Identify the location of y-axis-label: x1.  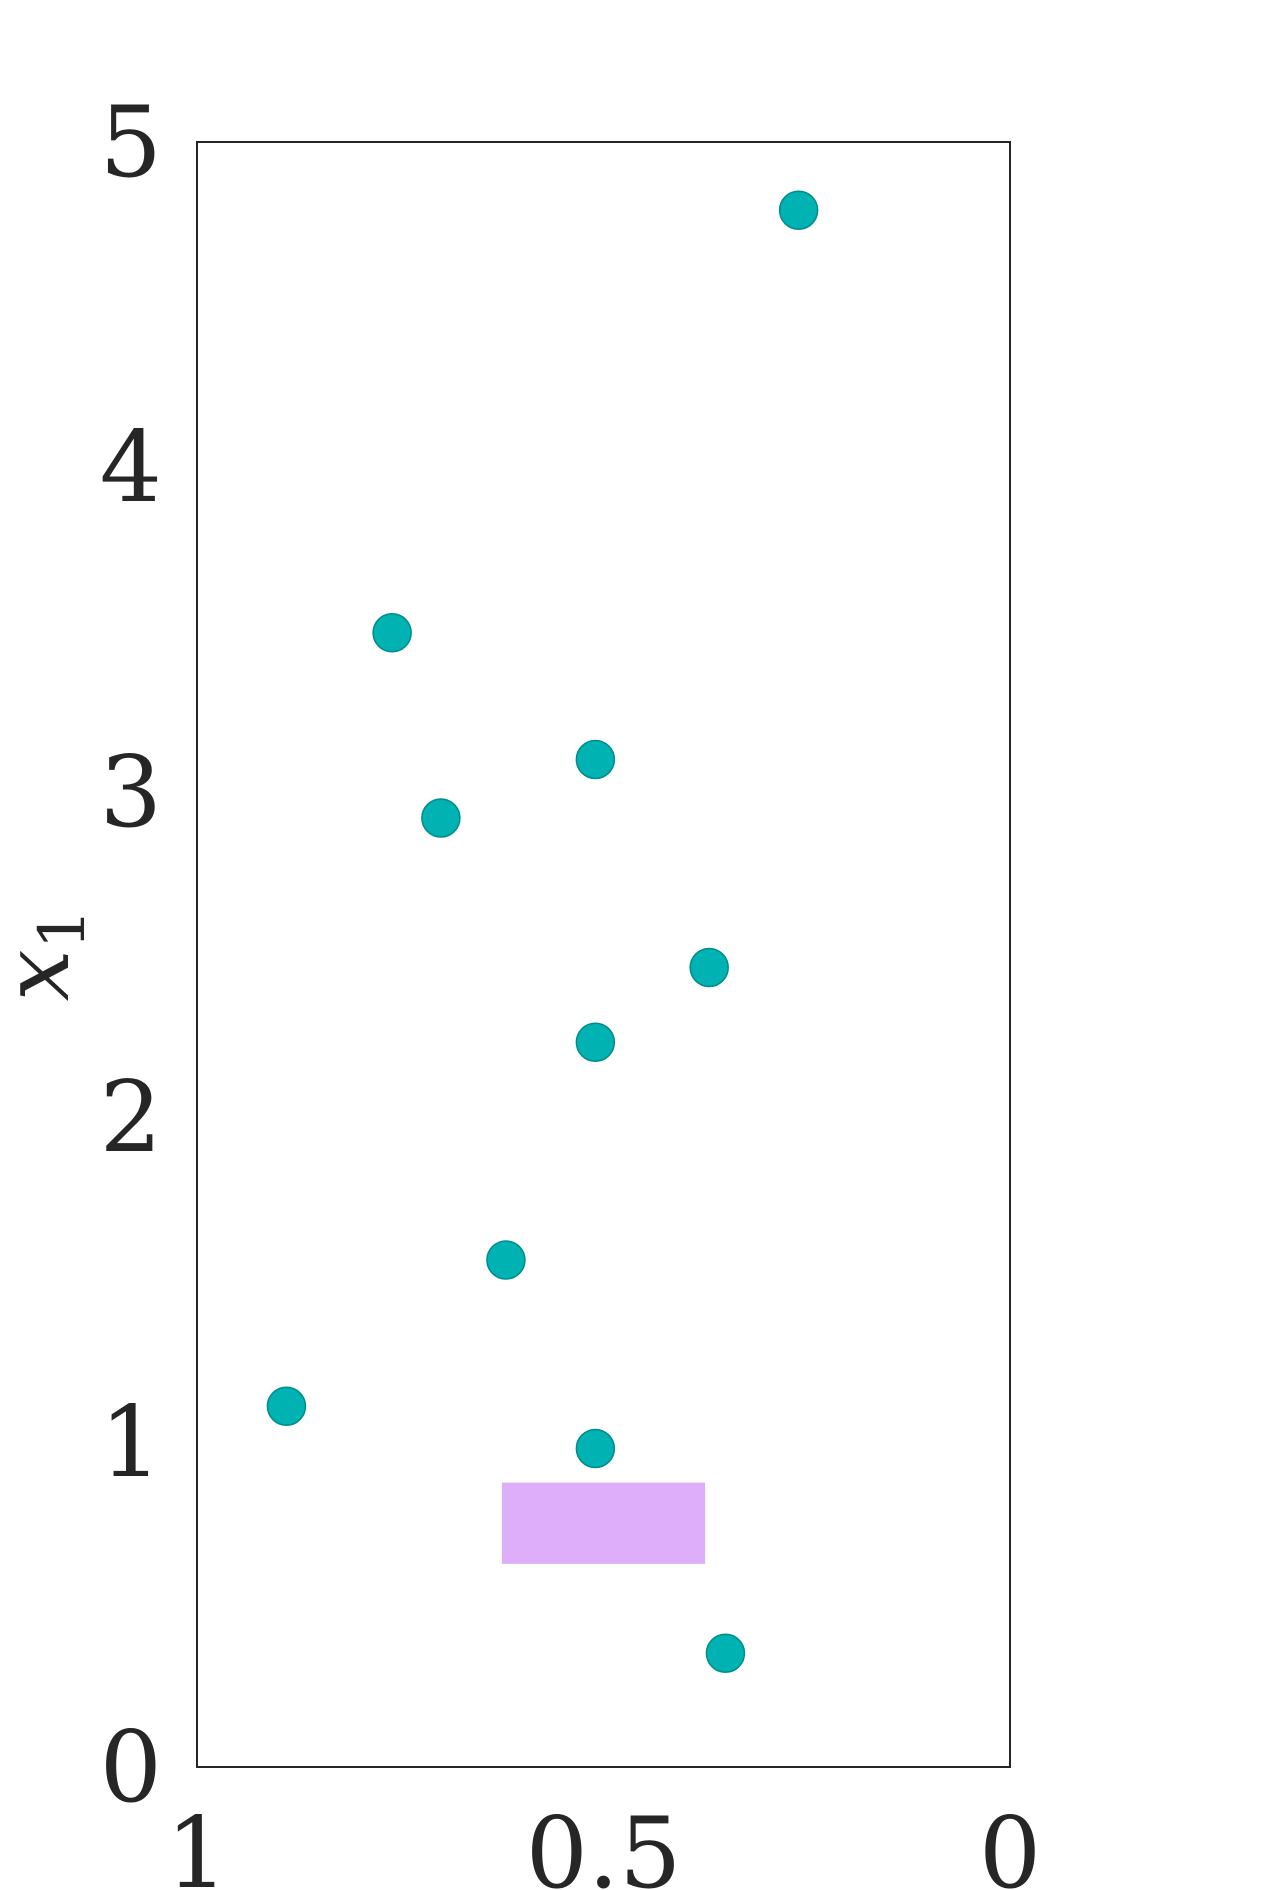
(50, 955).